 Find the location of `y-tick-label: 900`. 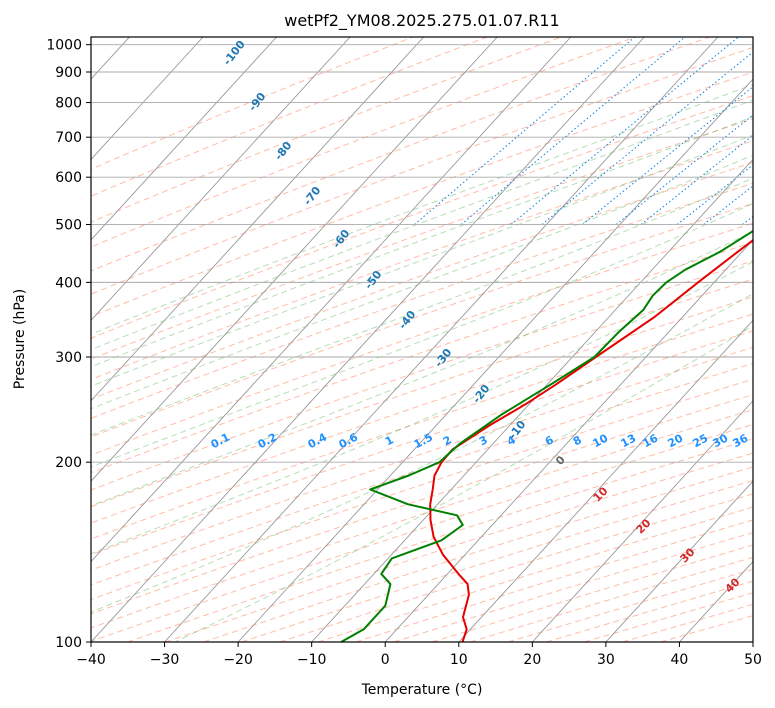

y-tick-label: 900 is located at coordinates (68, 73).